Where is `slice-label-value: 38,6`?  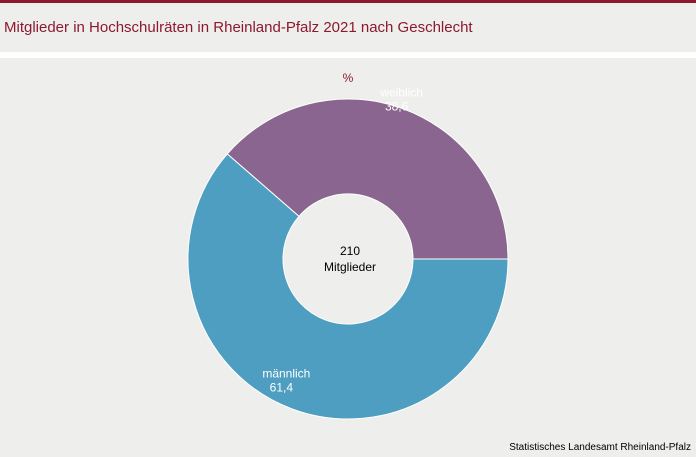
slice-label-value: 38,6 is located at coordinates (397, 106).